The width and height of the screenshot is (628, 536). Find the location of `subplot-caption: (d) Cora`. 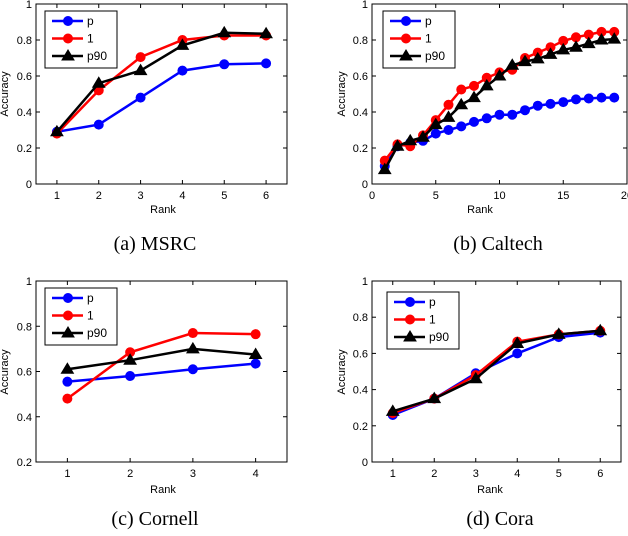

subplot-caption: (d) Cora is located at coordinates (499, 519).